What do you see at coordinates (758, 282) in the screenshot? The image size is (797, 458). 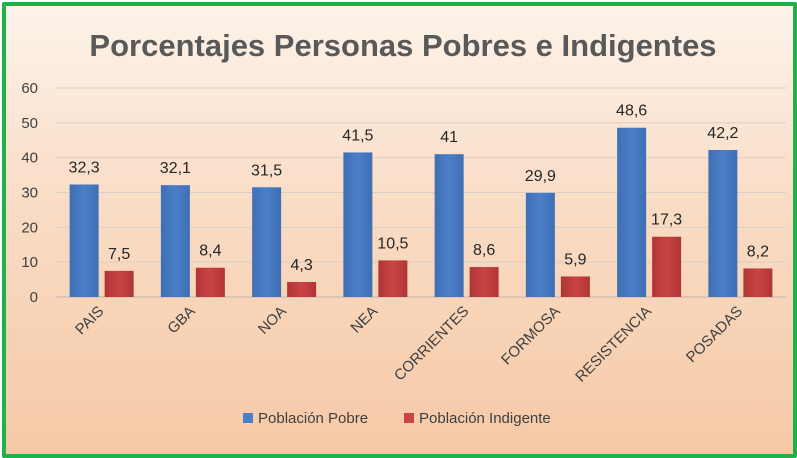 I see `bar-indigente-posadas` at bounding box center [758, 282].